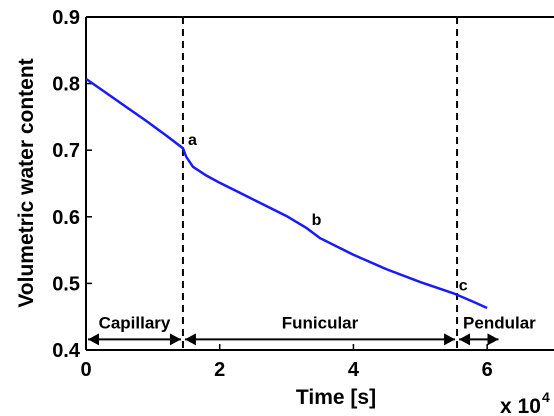 The image size is (554, 416). What do you see at coordinates (317, 220) in the screenshot?
I see `point-label-b: b` at bounding box center [317, 220].